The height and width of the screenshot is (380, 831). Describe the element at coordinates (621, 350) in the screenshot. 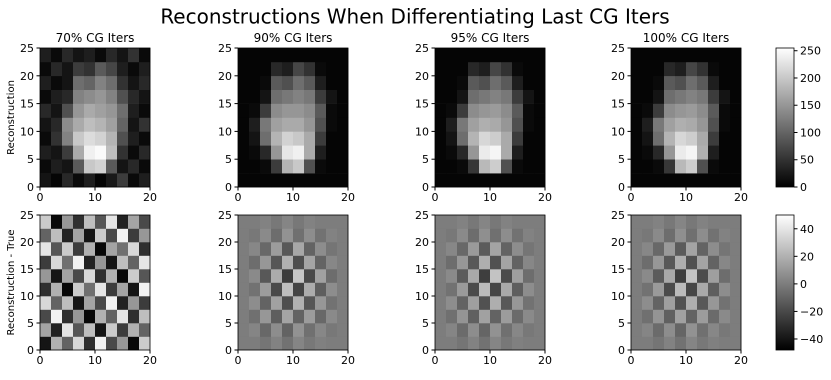

I see `y-tick-label: 0` at that location.